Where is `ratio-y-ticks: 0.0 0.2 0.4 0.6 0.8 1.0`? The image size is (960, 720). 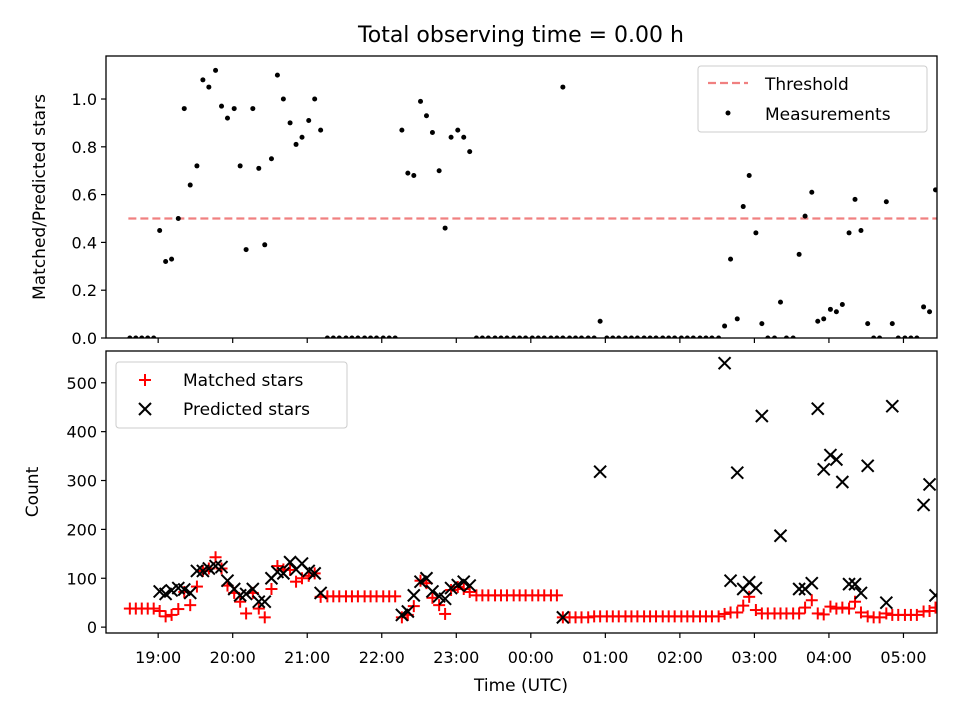 ratio-y-ticks: 0.0 0.2 0.4 0.6 0.8 1.0 is located at coordinates (89, 219).